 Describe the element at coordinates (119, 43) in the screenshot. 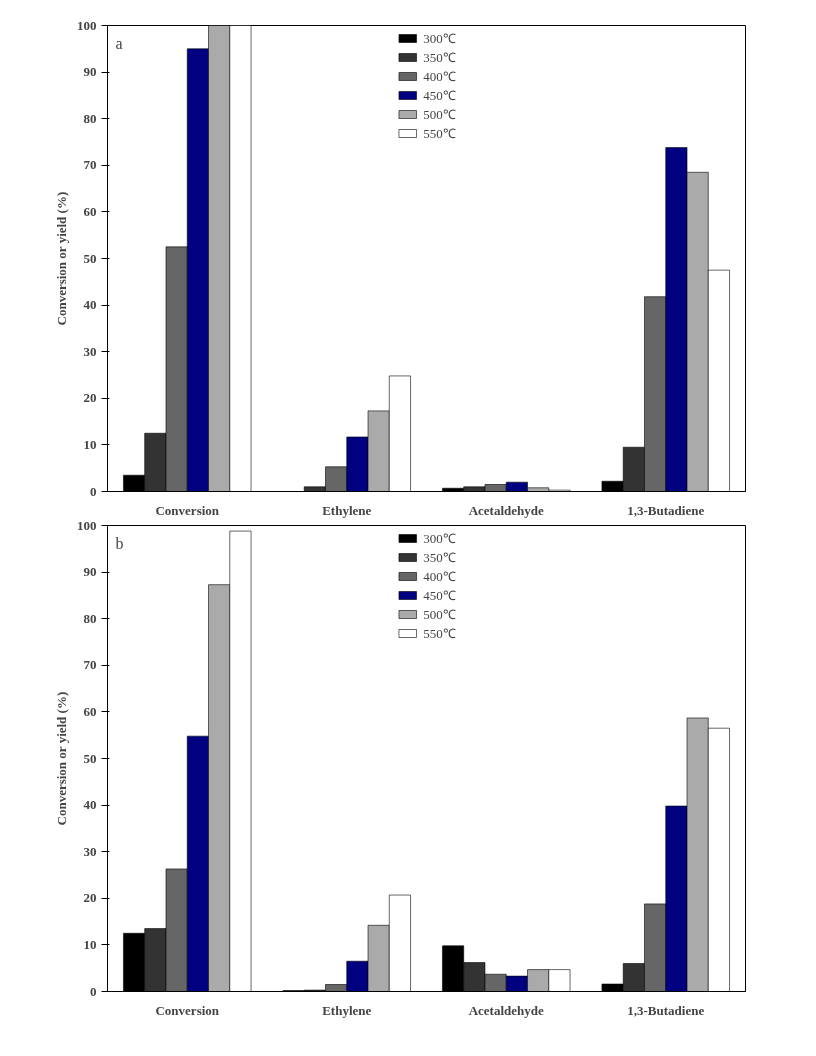

I see `text: a` at that location.